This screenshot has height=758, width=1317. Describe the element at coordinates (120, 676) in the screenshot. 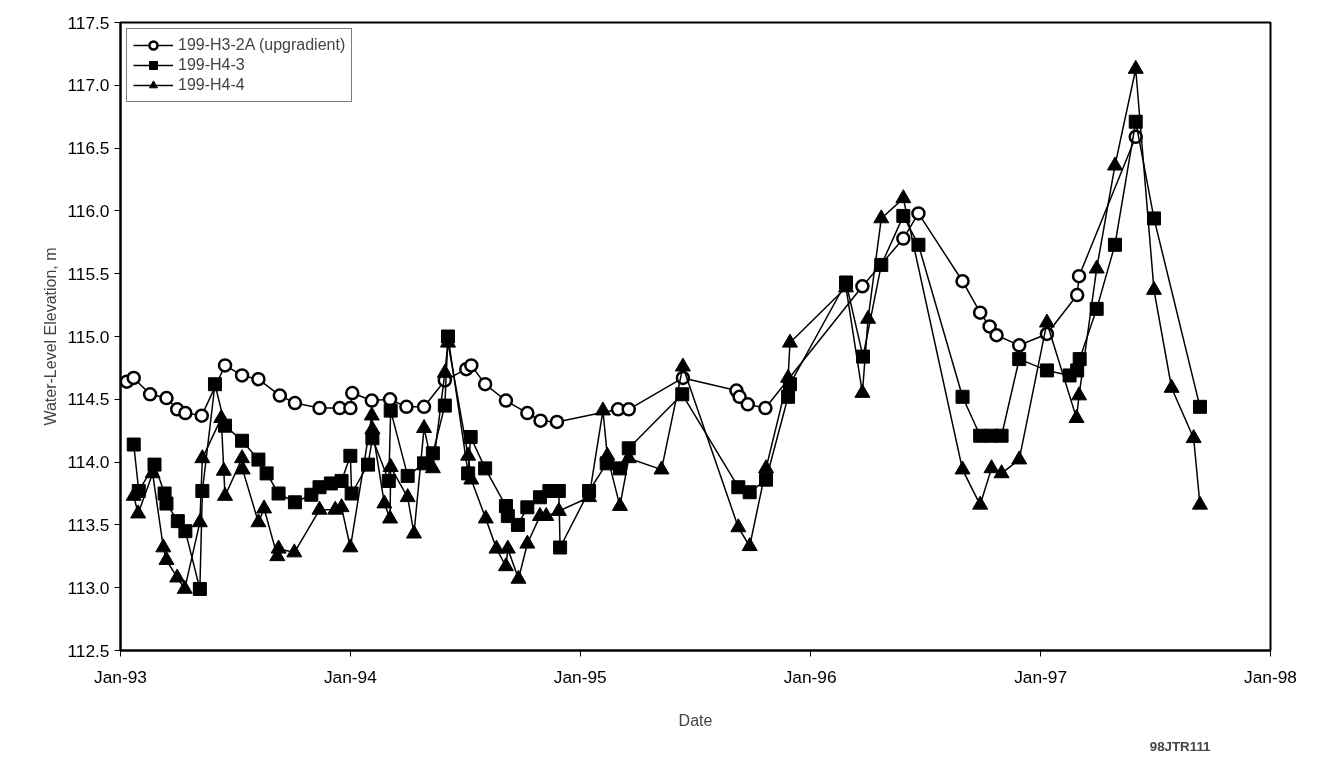

I see `x-tick-label: Jan-93` at that location.